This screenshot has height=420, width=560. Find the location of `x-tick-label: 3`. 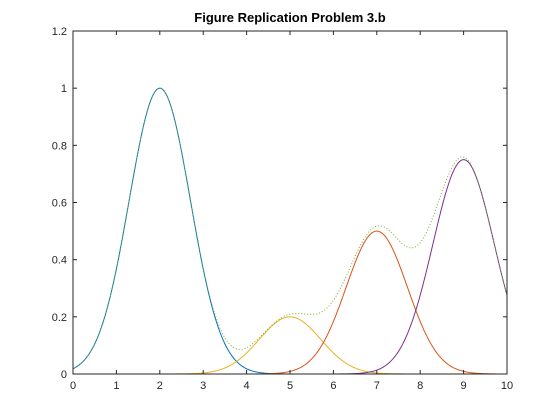

x-tick-label: 3 is located at coordinates (203, 386).